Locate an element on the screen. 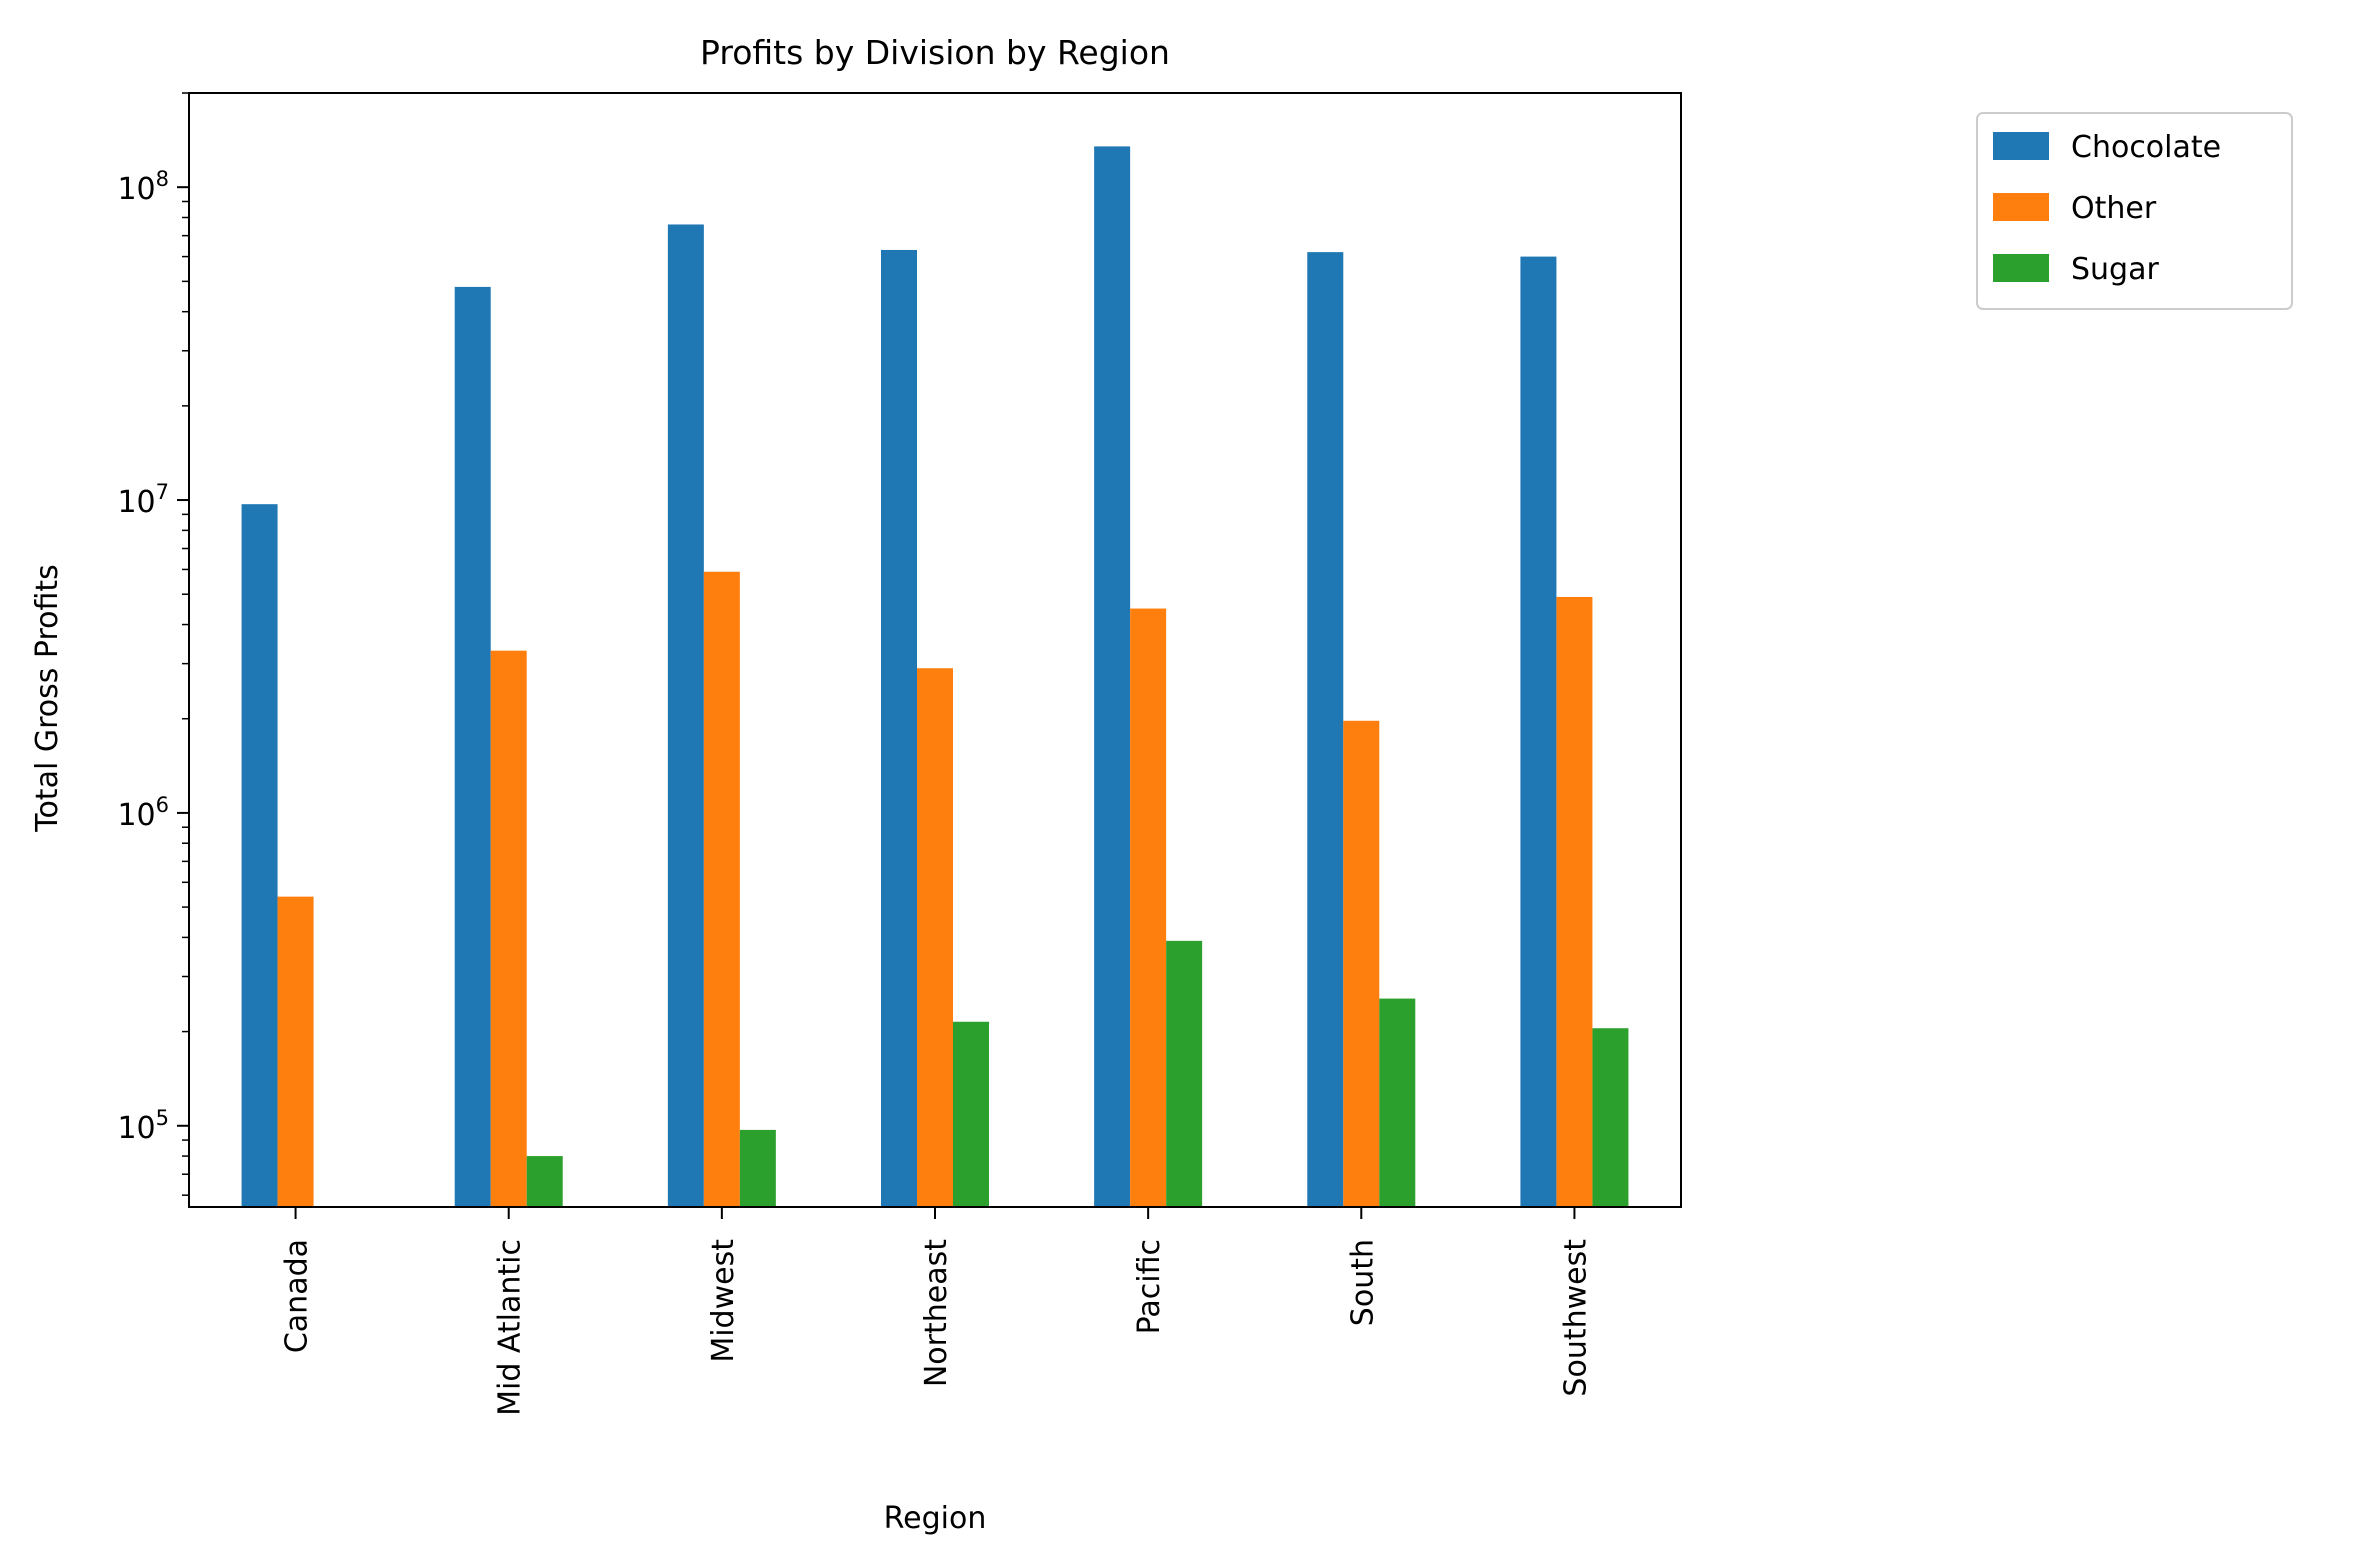 Image resolution: width=2354 pixels, height=1563 pixels. y-tick-label: 10⁵ is located at coordinates (143, 1126).